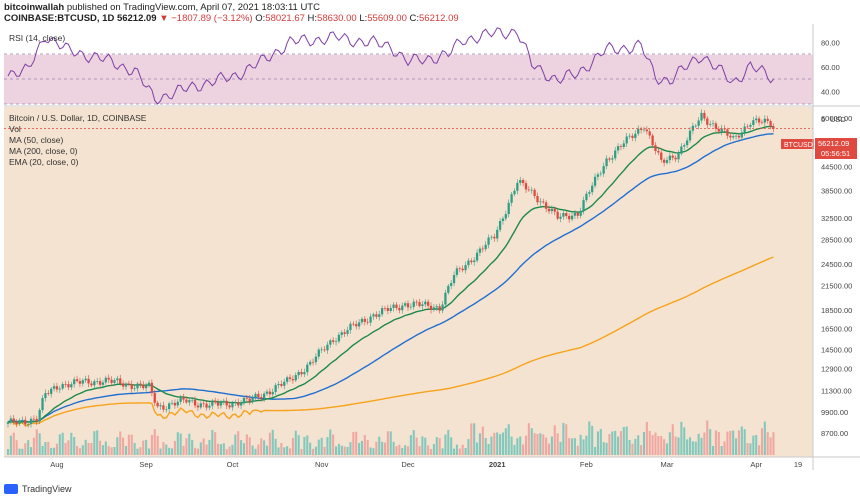 Image resolution: width=860 pixels, height=498 pixels. I want to click on price-tick-label: 32500.00, so click(836, 218).